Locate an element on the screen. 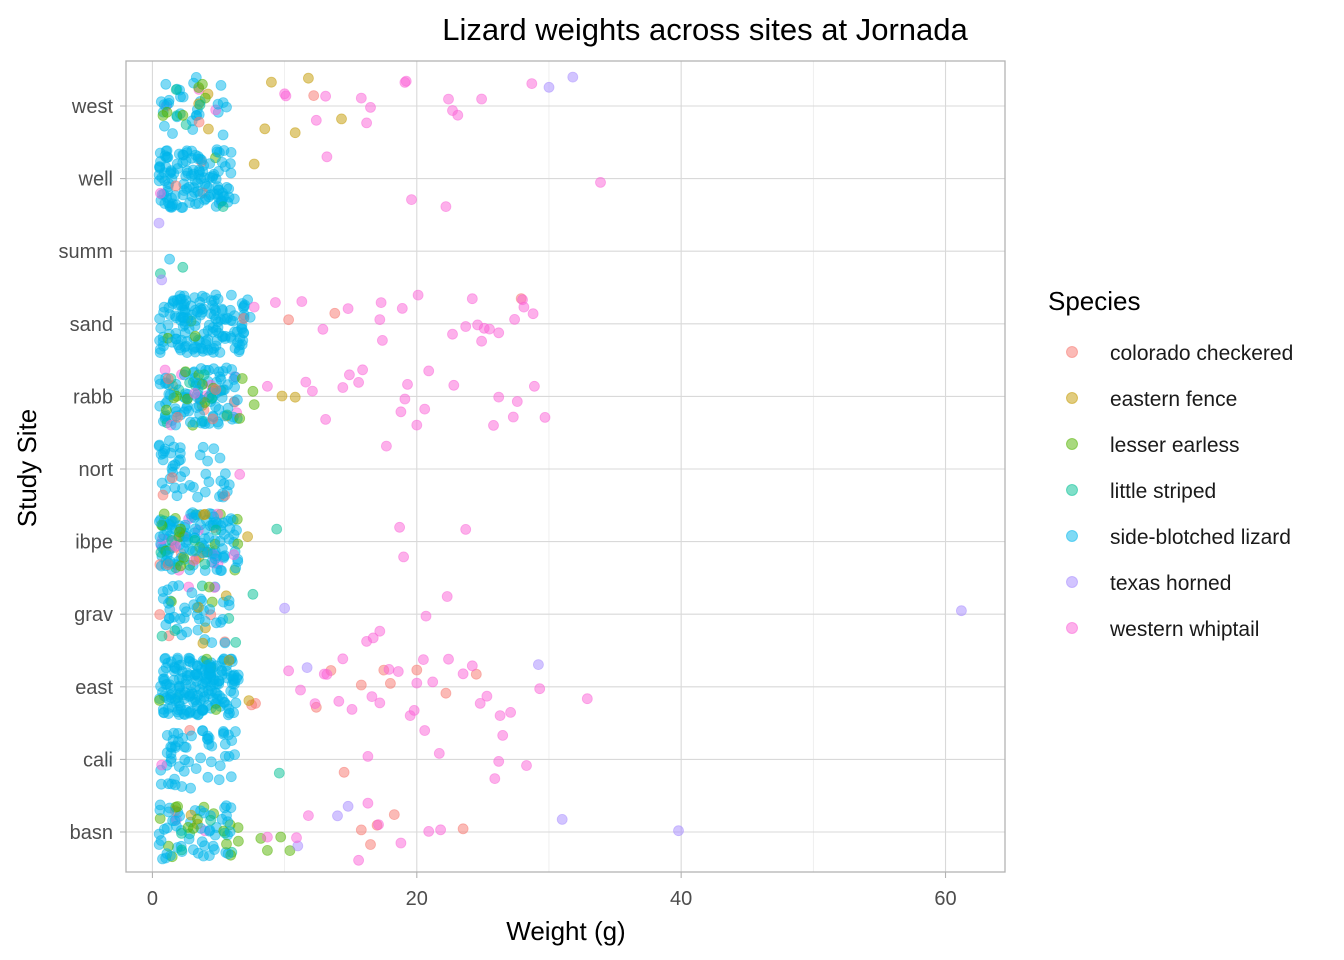 The height and width of the screenshot is (960, 1344). y-tick-label: sand is located at coordinates (91, 325).